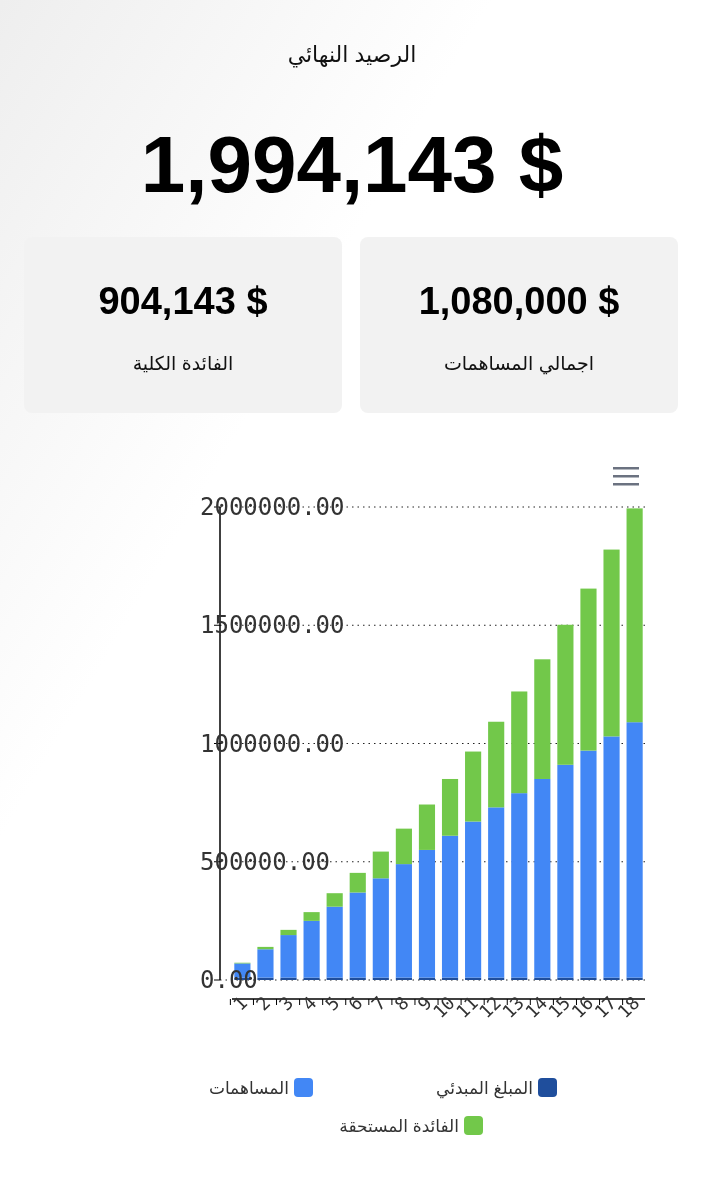  What do you see at coordinates (183, 363) in the screenshot?
I see `text: الفائدة الكلية` at bounding box center [183, 363].